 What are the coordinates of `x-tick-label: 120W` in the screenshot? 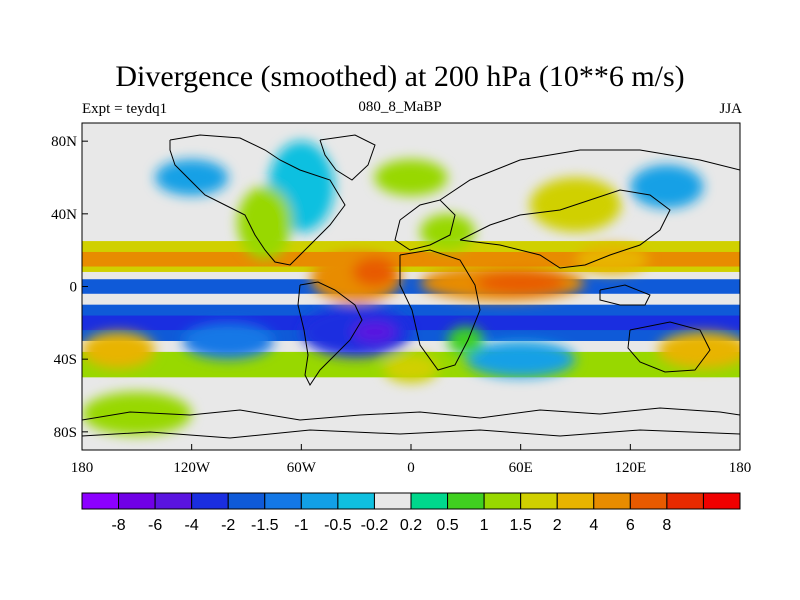 It's located at (192, 468).